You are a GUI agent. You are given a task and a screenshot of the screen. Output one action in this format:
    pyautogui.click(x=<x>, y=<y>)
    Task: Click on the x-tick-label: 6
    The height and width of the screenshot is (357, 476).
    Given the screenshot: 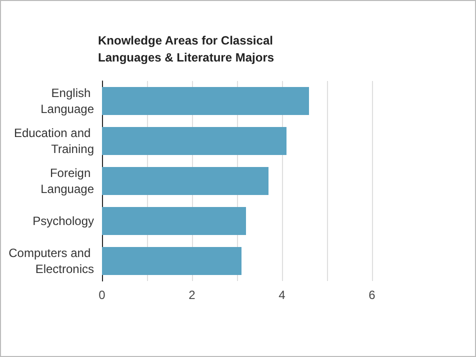 What is the action you would take?
    pyautogui.click(x=372, y=295)
    